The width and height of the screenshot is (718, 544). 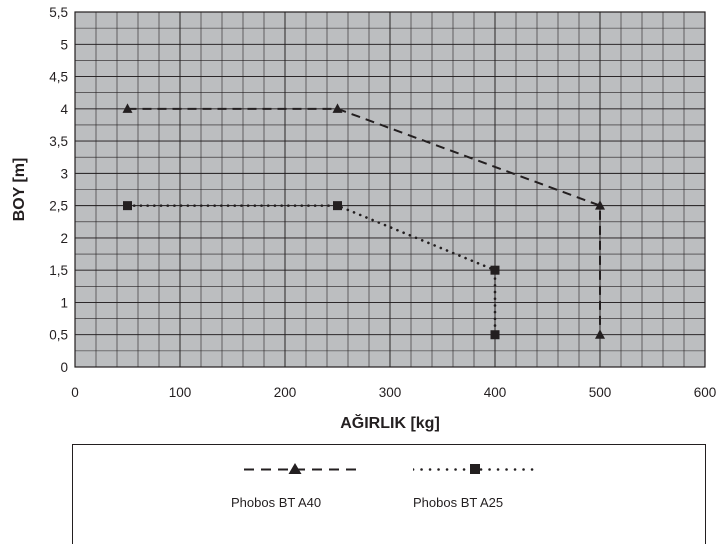 I want to click on legend-label-a25: Phobos BT A25, so click(x=458, y=502).